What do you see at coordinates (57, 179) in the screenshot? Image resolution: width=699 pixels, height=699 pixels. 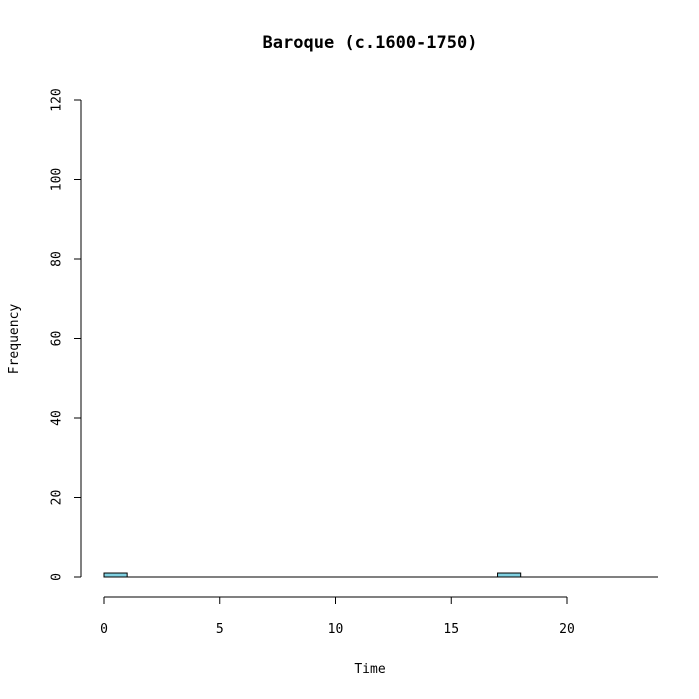 I see `y-tick-label: 100` at bounding box center [57, 179].